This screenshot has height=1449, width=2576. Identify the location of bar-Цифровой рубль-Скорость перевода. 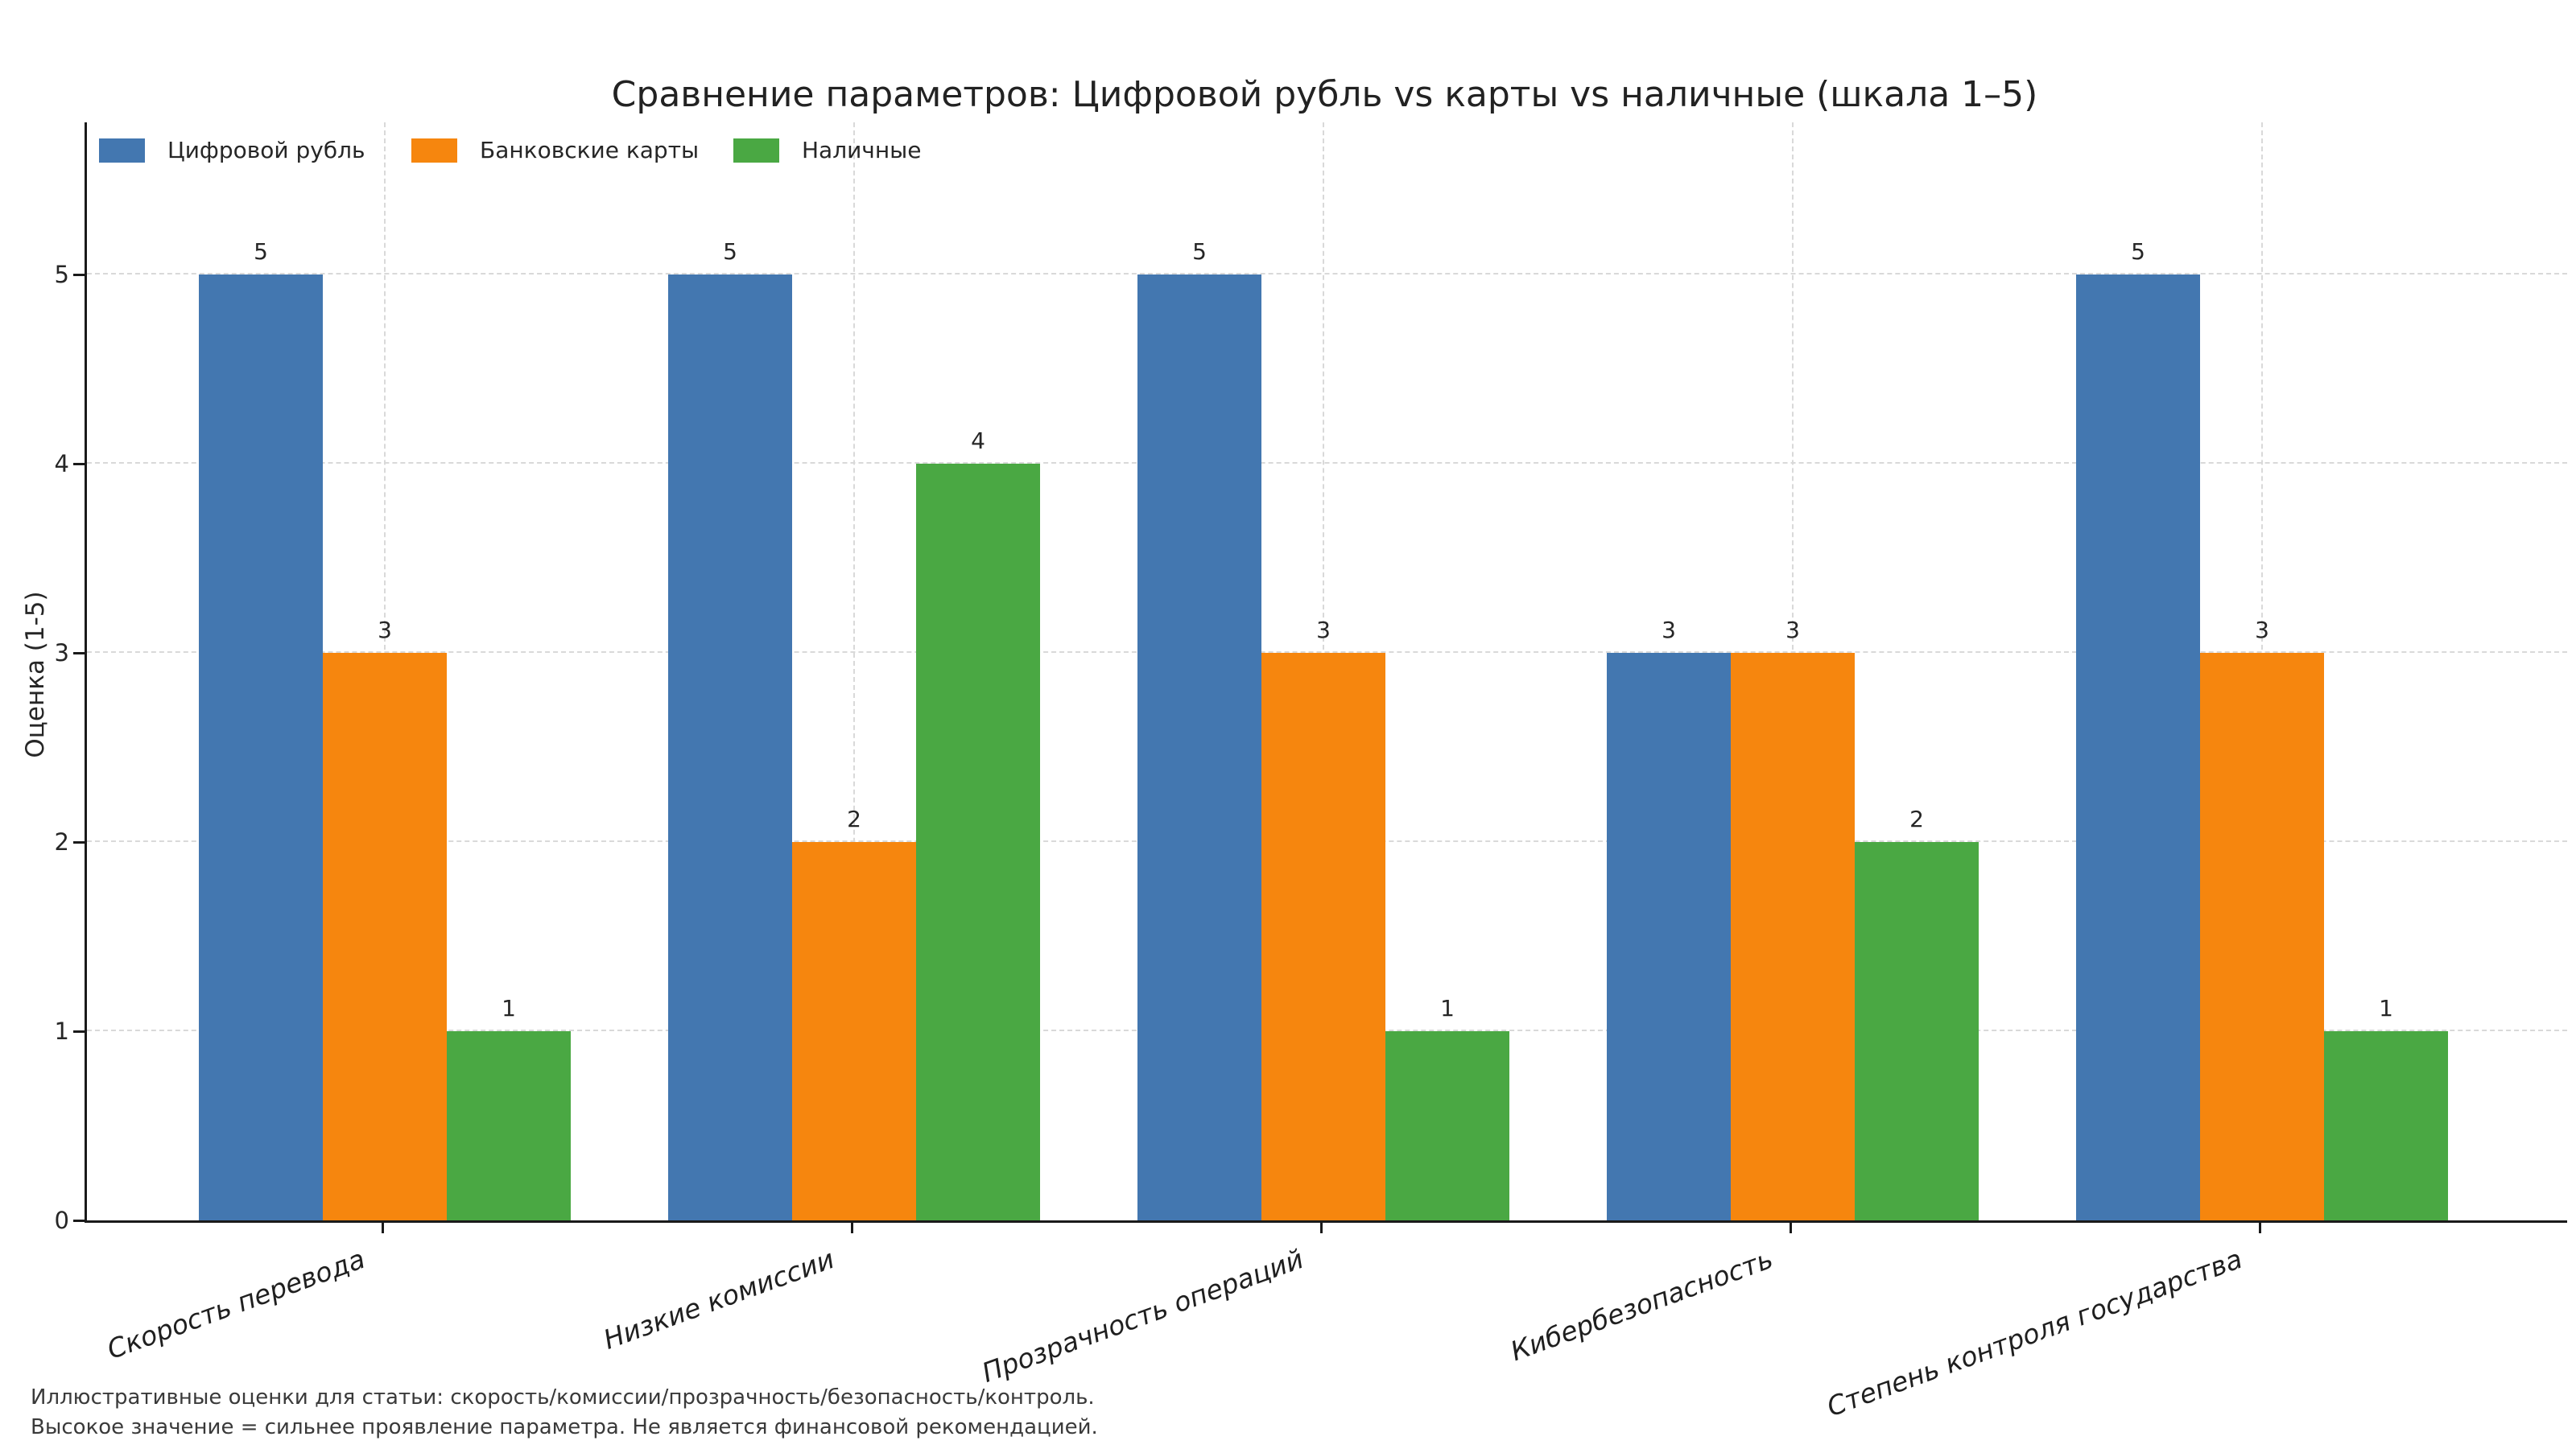
(261, 747).